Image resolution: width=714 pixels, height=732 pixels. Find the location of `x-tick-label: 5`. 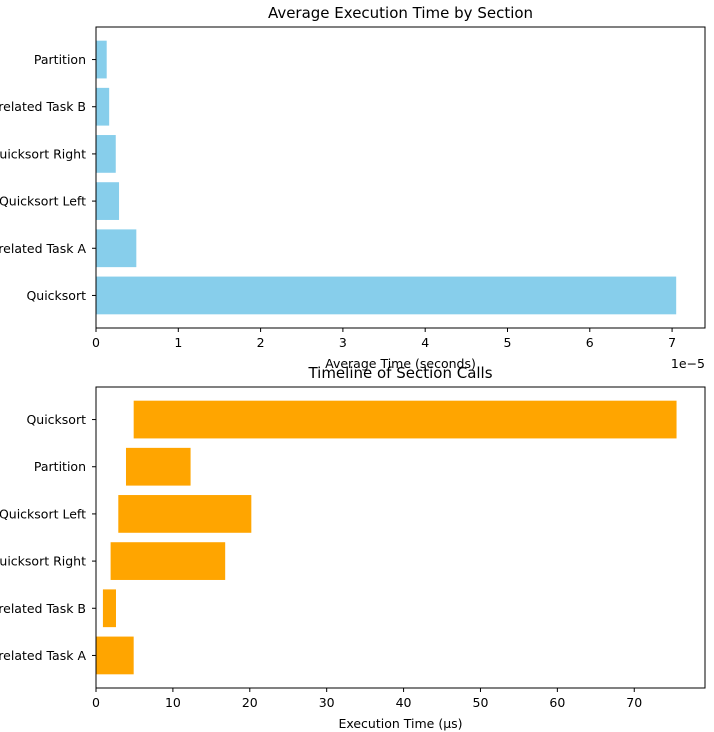

x-tick-label: 5 is located at coordinates (508, 342).